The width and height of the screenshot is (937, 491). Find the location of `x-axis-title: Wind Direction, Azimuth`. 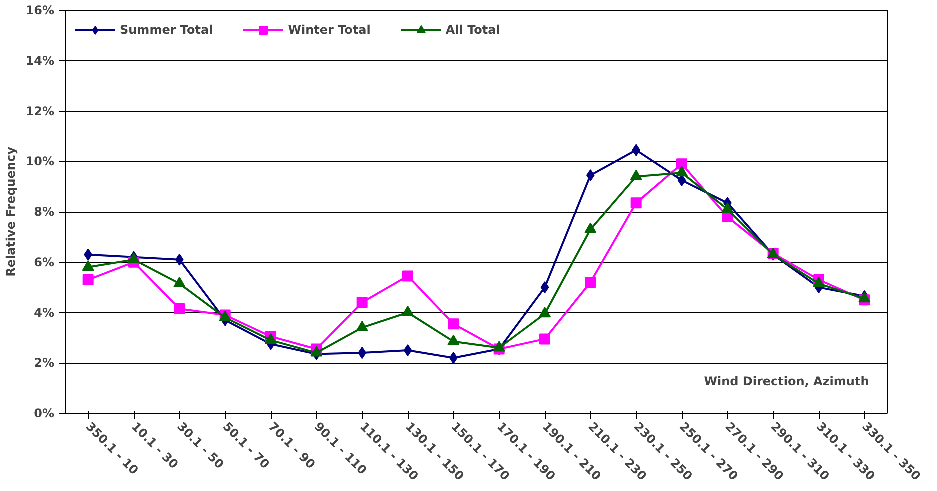

x-axis-title: Wind Direction, Azimuth is located at coordinates (787, 381).